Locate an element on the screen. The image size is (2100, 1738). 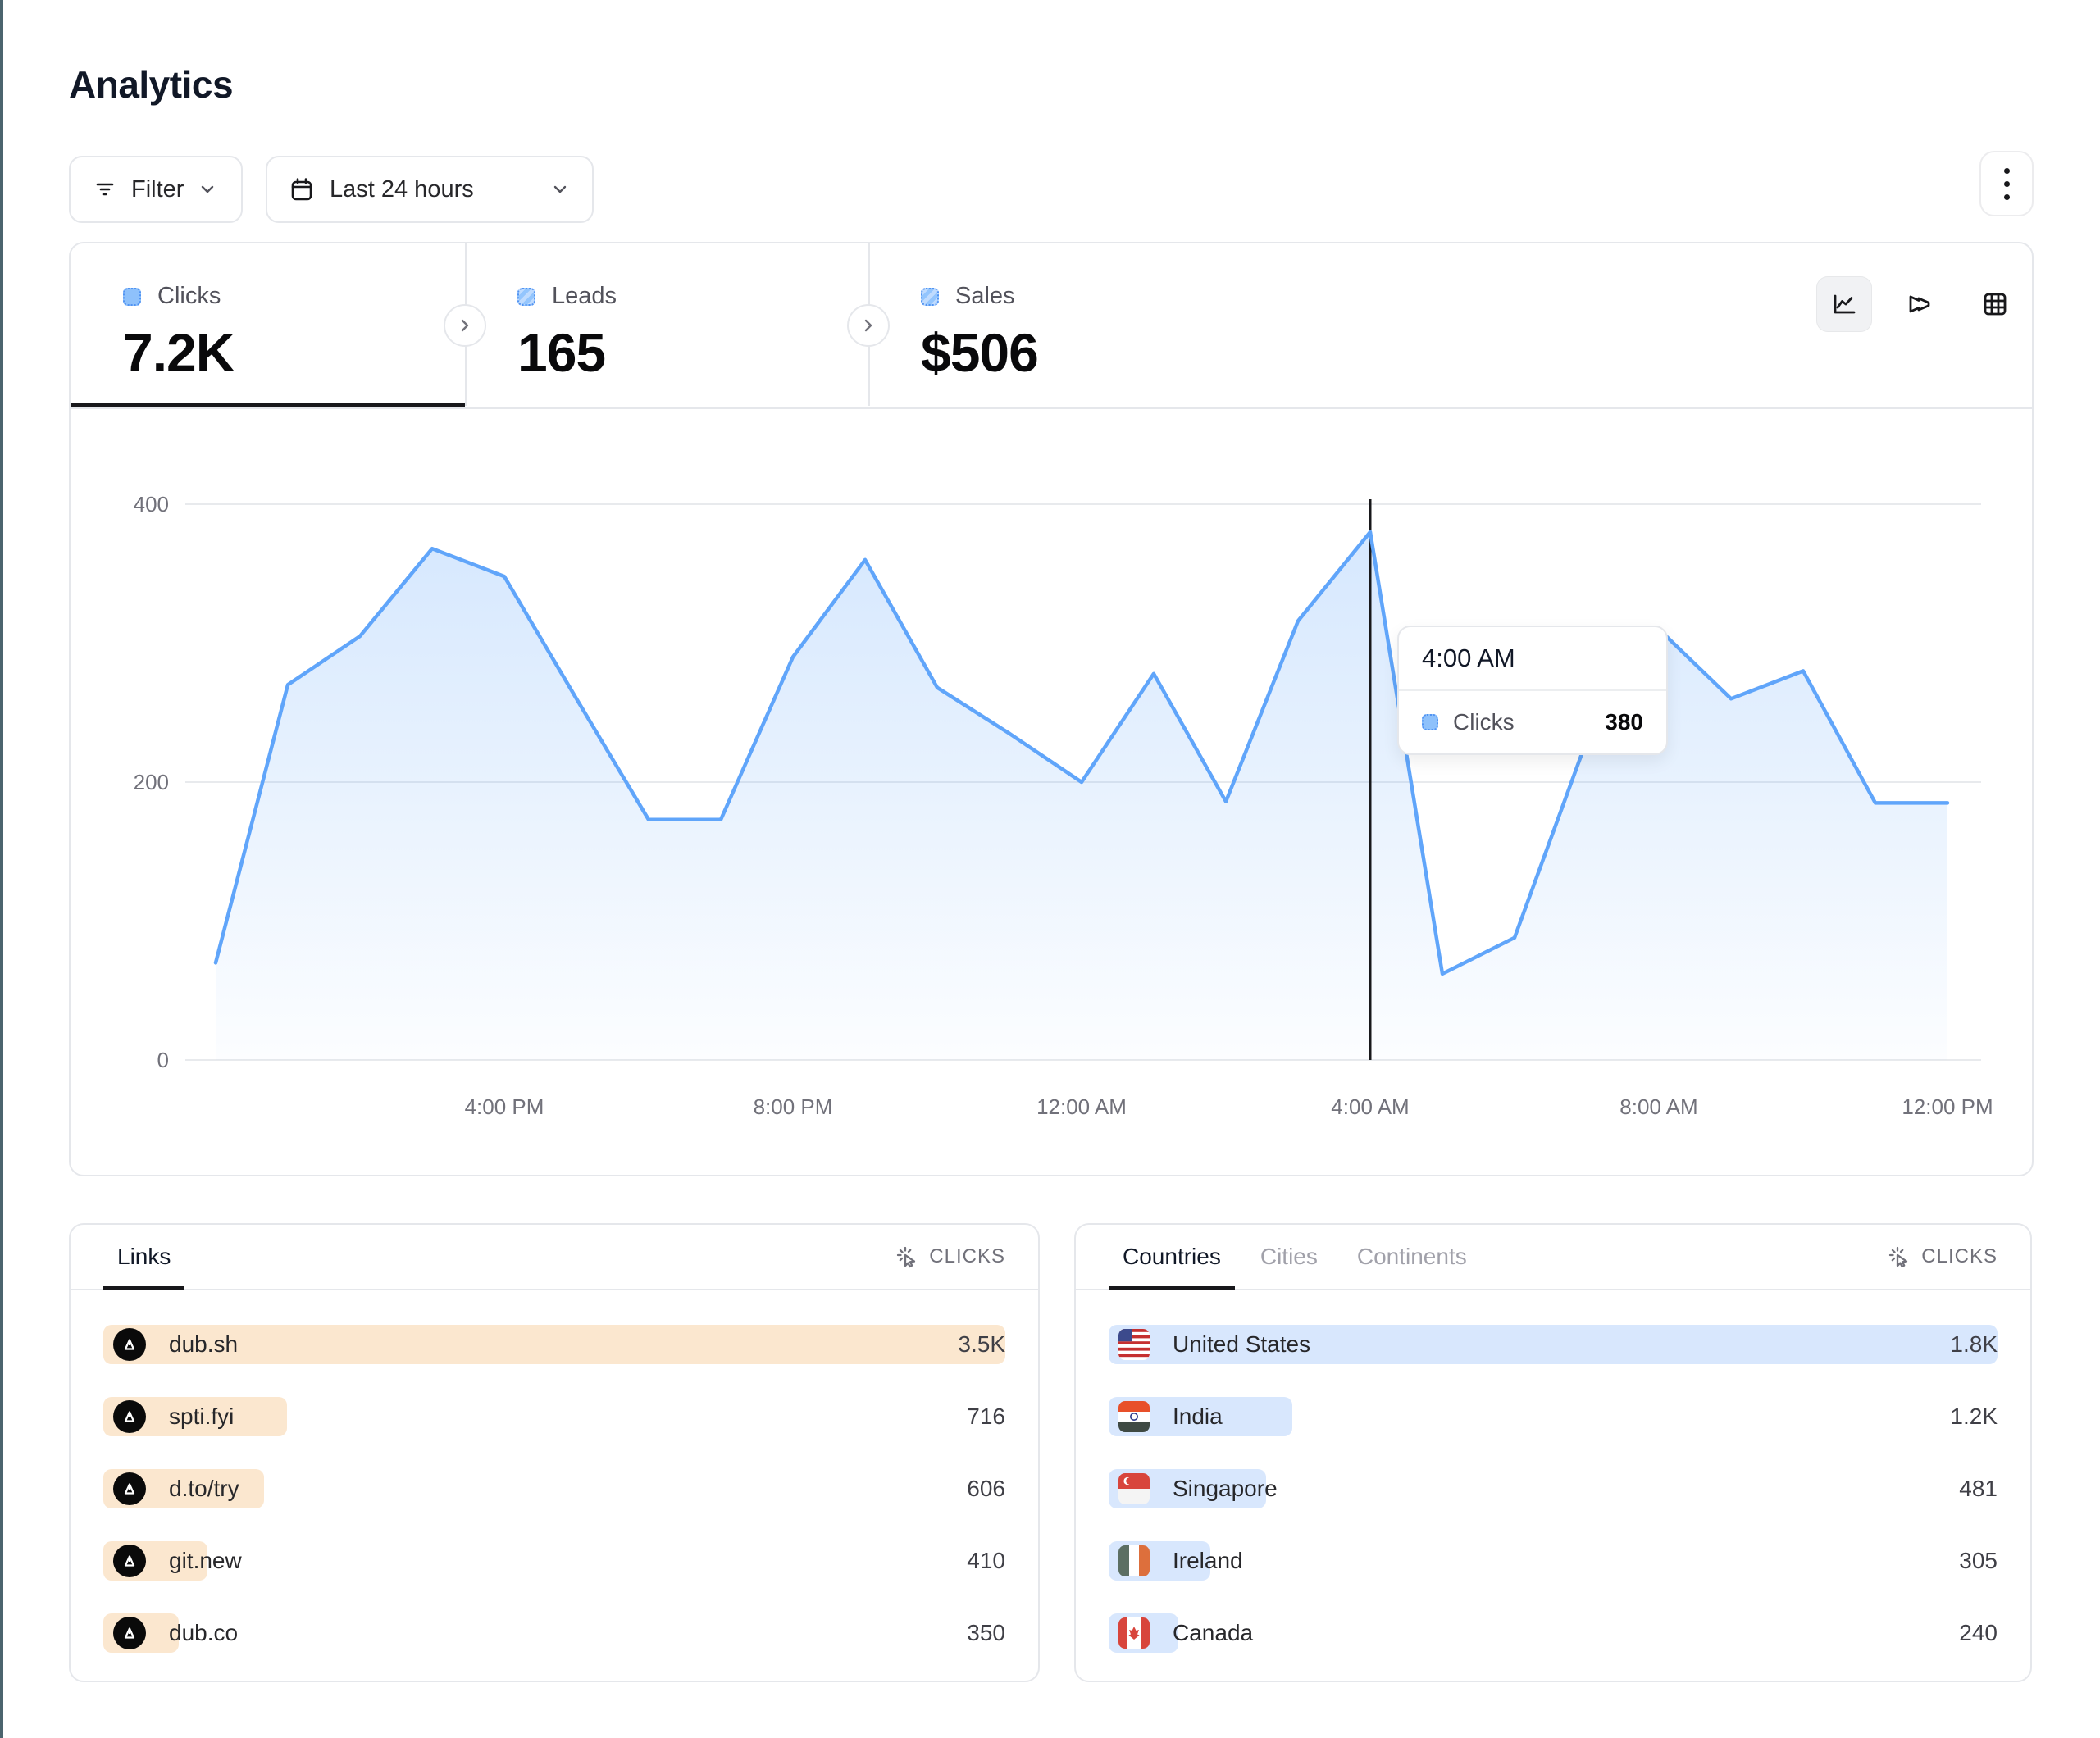
filter-icon is located at coordinates (105, 189).